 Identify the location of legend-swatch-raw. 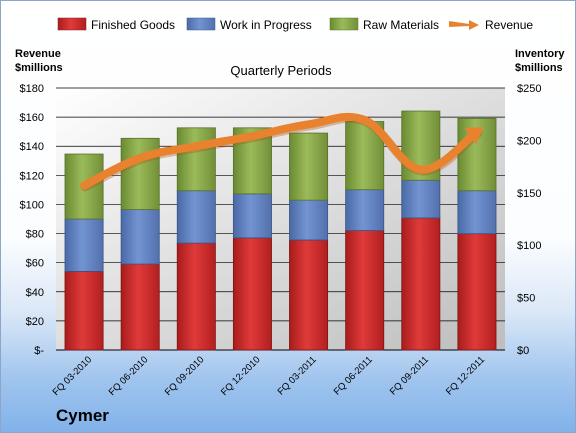
(344, 24).